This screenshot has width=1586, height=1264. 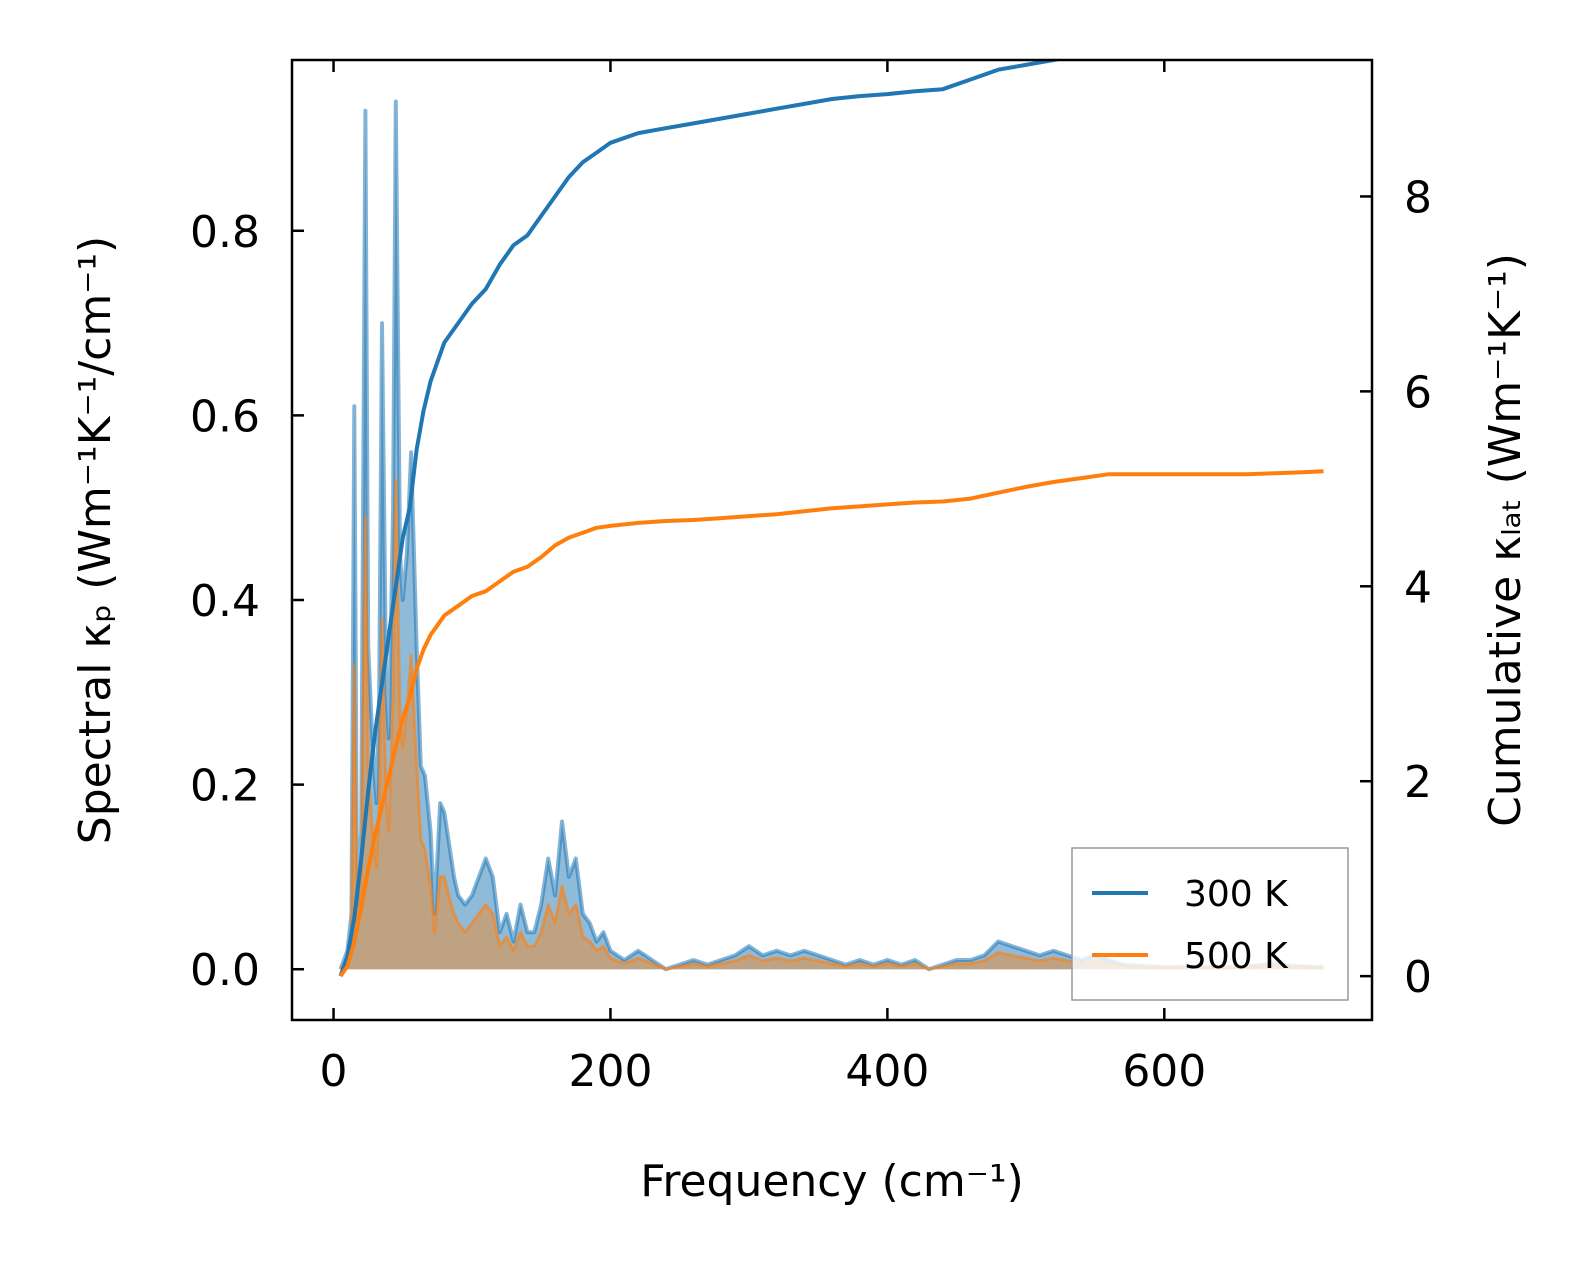 I want to click on x-tick-label: 200, so click(x=610, y=1071).